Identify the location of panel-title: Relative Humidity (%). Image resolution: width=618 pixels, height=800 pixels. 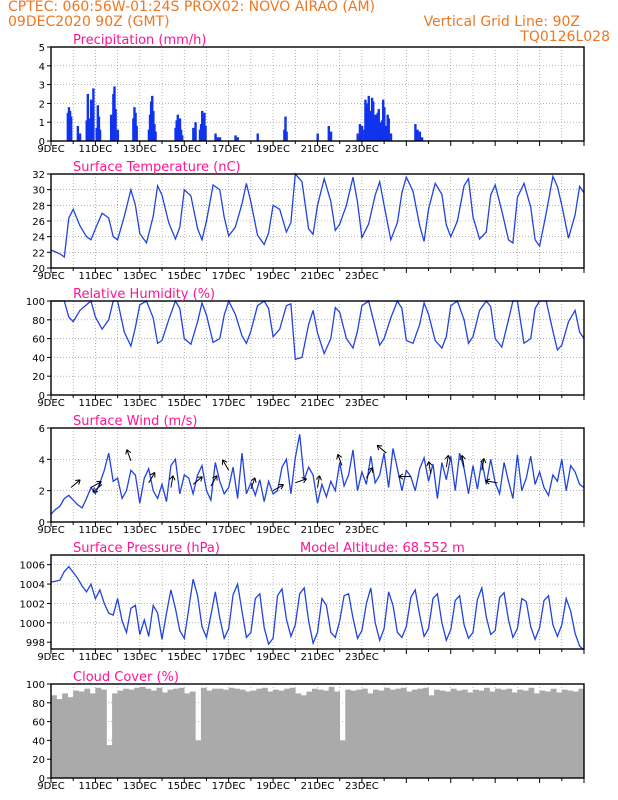
(144, 294).